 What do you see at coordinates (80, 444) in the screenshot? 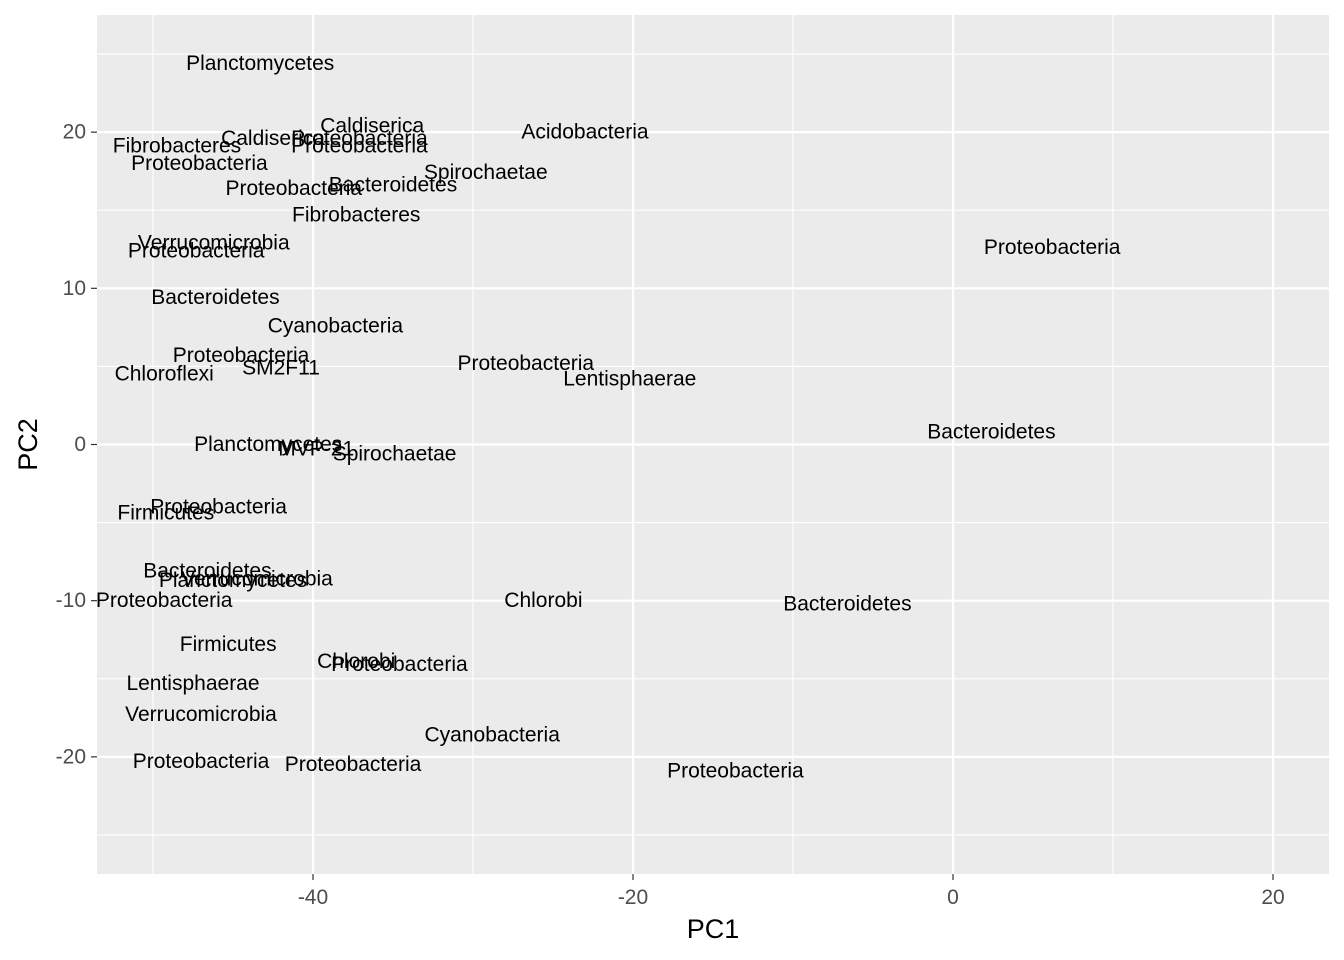
I see `y-tick-label: 0` at bounding box center [80, 444].